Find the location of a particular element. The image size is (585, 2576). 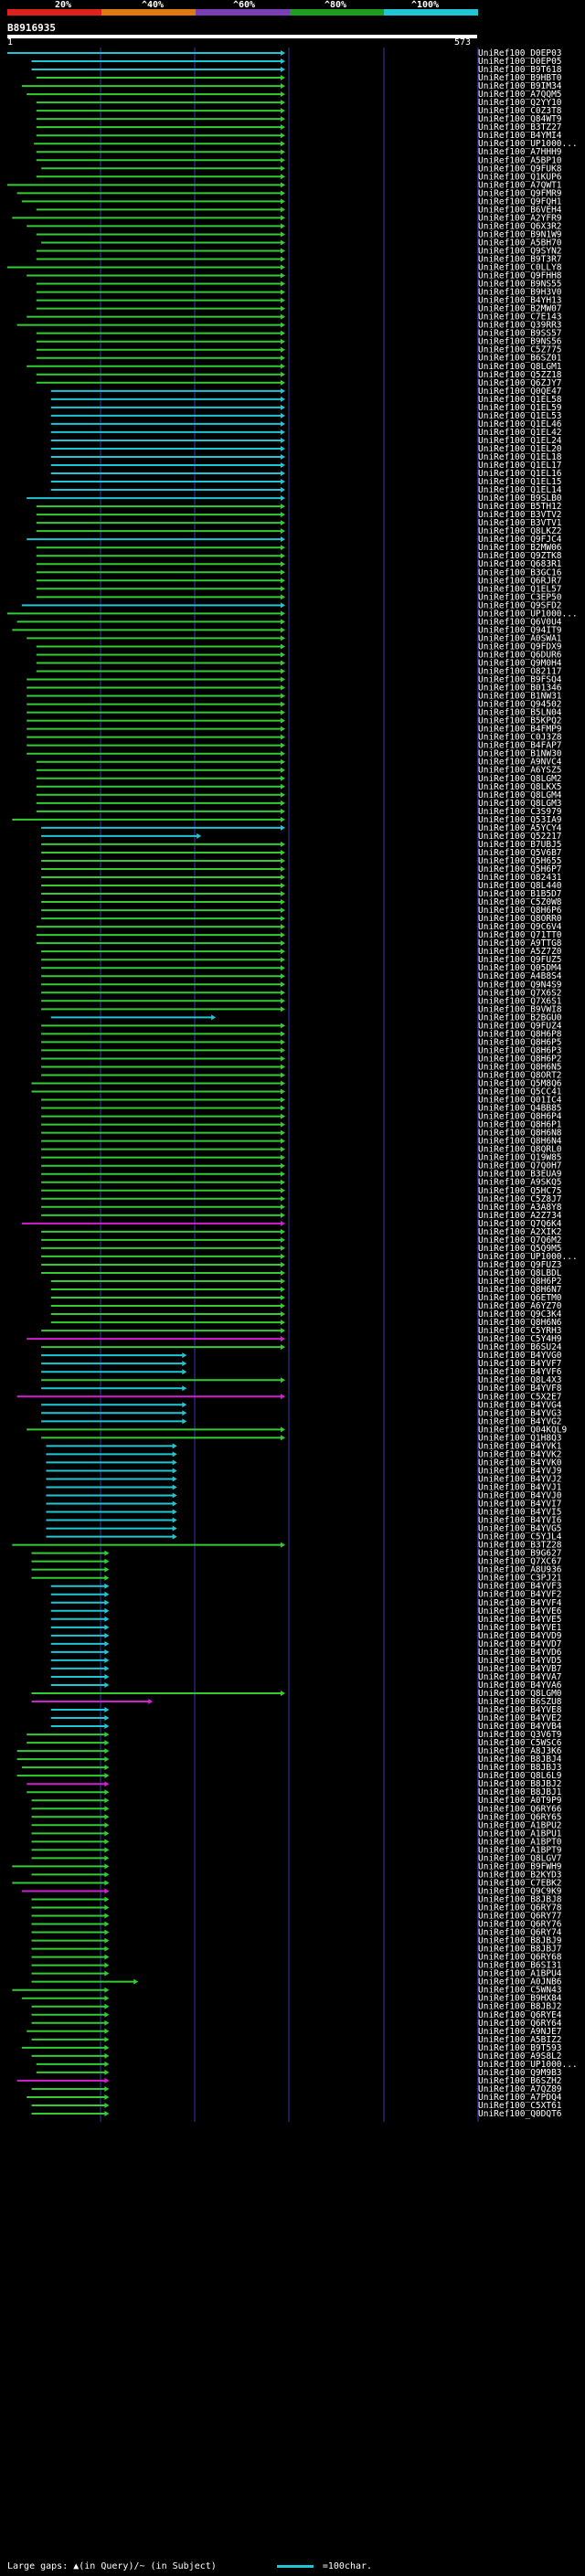

hit-label: UniRef100_Q1EL42 is located at coordinates (520, 433).